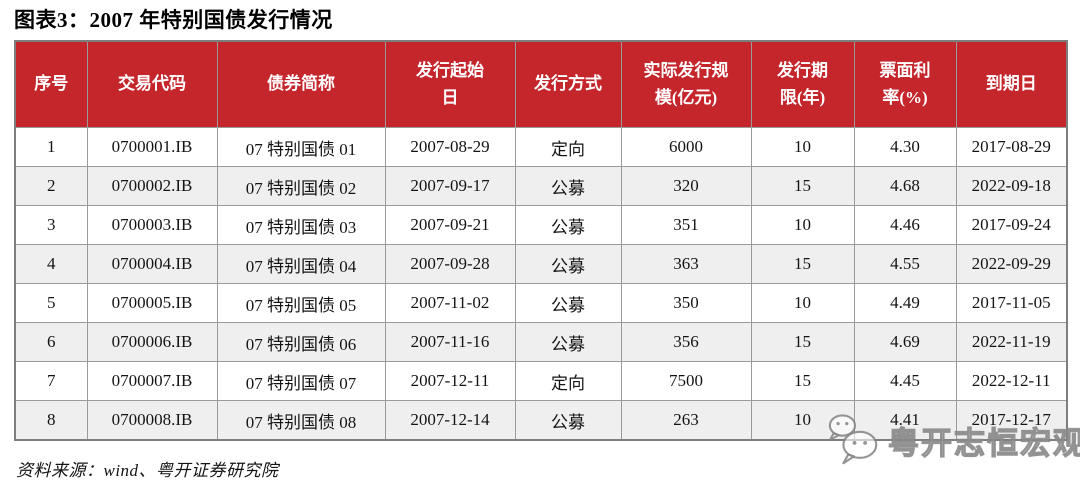 The height and width of the screenshot is (498, 1080). Describe the element at coordinates (686, 225) in the screenshot. I see `table-cell: 351` at that location.